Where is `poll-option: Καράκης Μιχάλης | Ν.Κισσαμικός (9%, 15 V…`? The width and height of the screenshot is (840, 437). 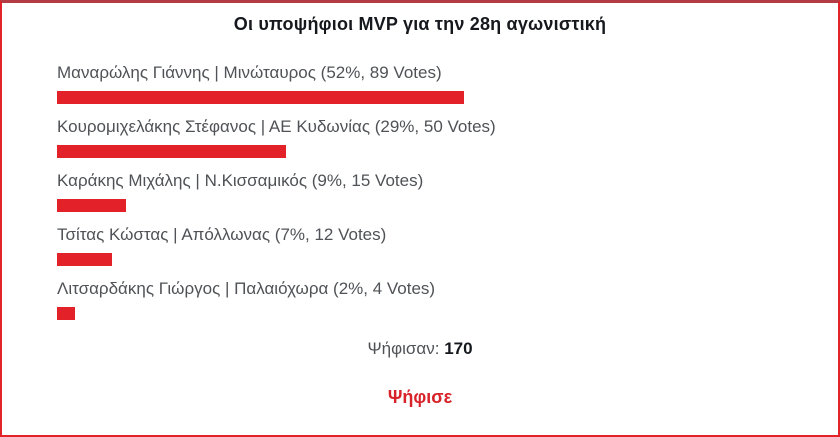 poll-option: Καράκης Μιχάλης | Ν.Κισσαμικός (9%, 15 V… is located at coordinates (445, 191).